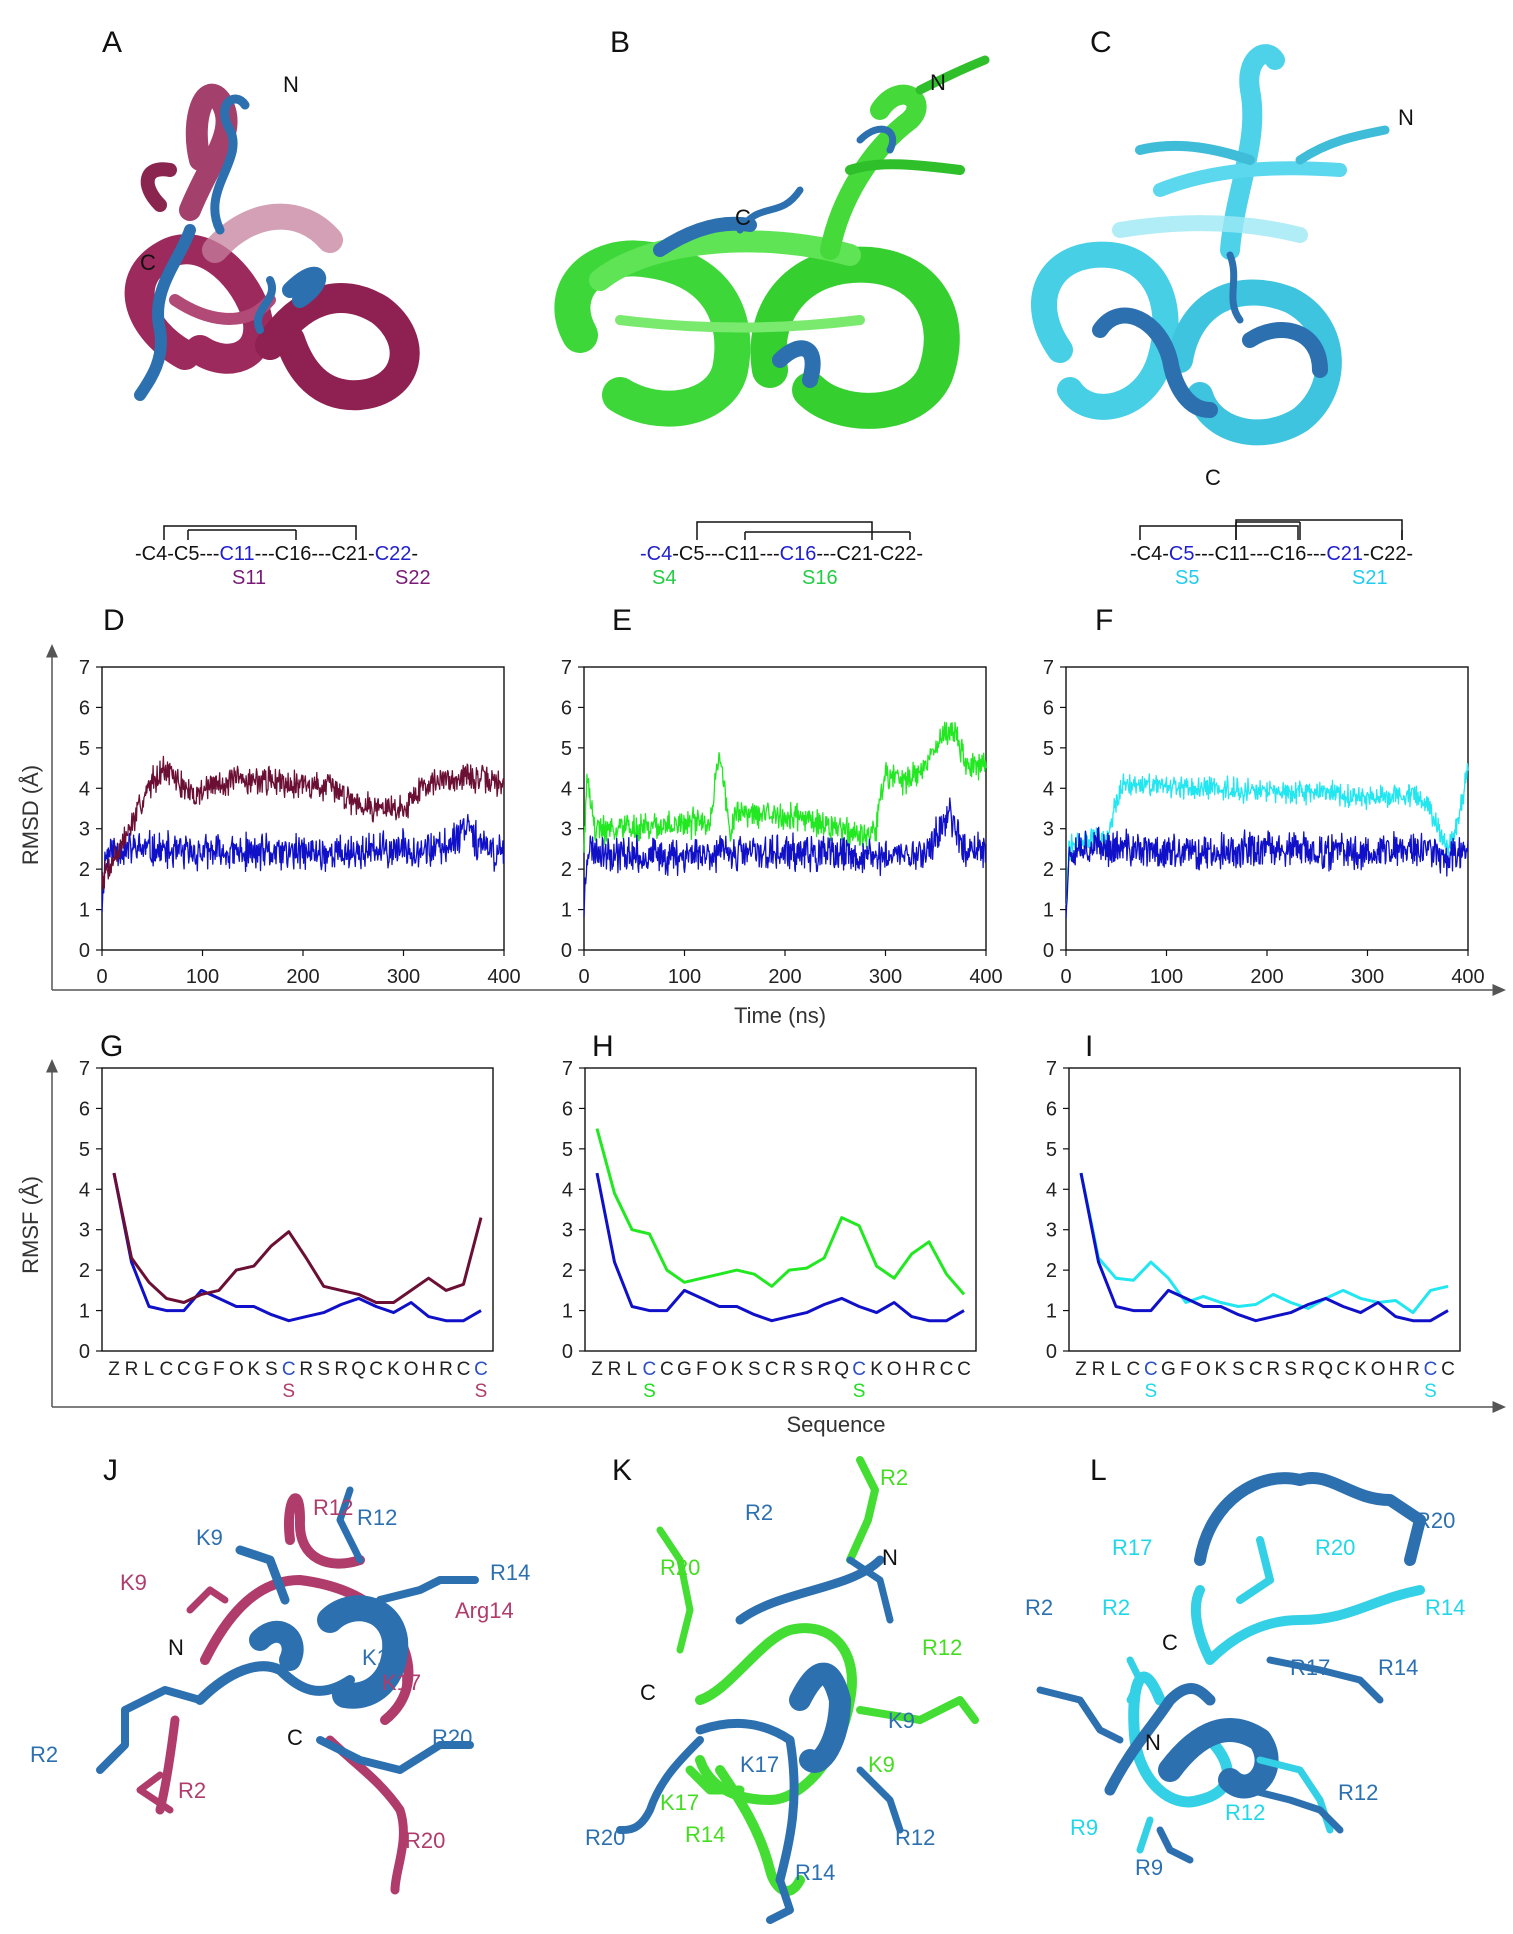 Image resolution: width=1513 pixels, height=1934 pixels. What do you see at coordinates (154, 554) in the screenshot?
I see `topology-a-c4: -C4-` at bounding box center [154, 554].